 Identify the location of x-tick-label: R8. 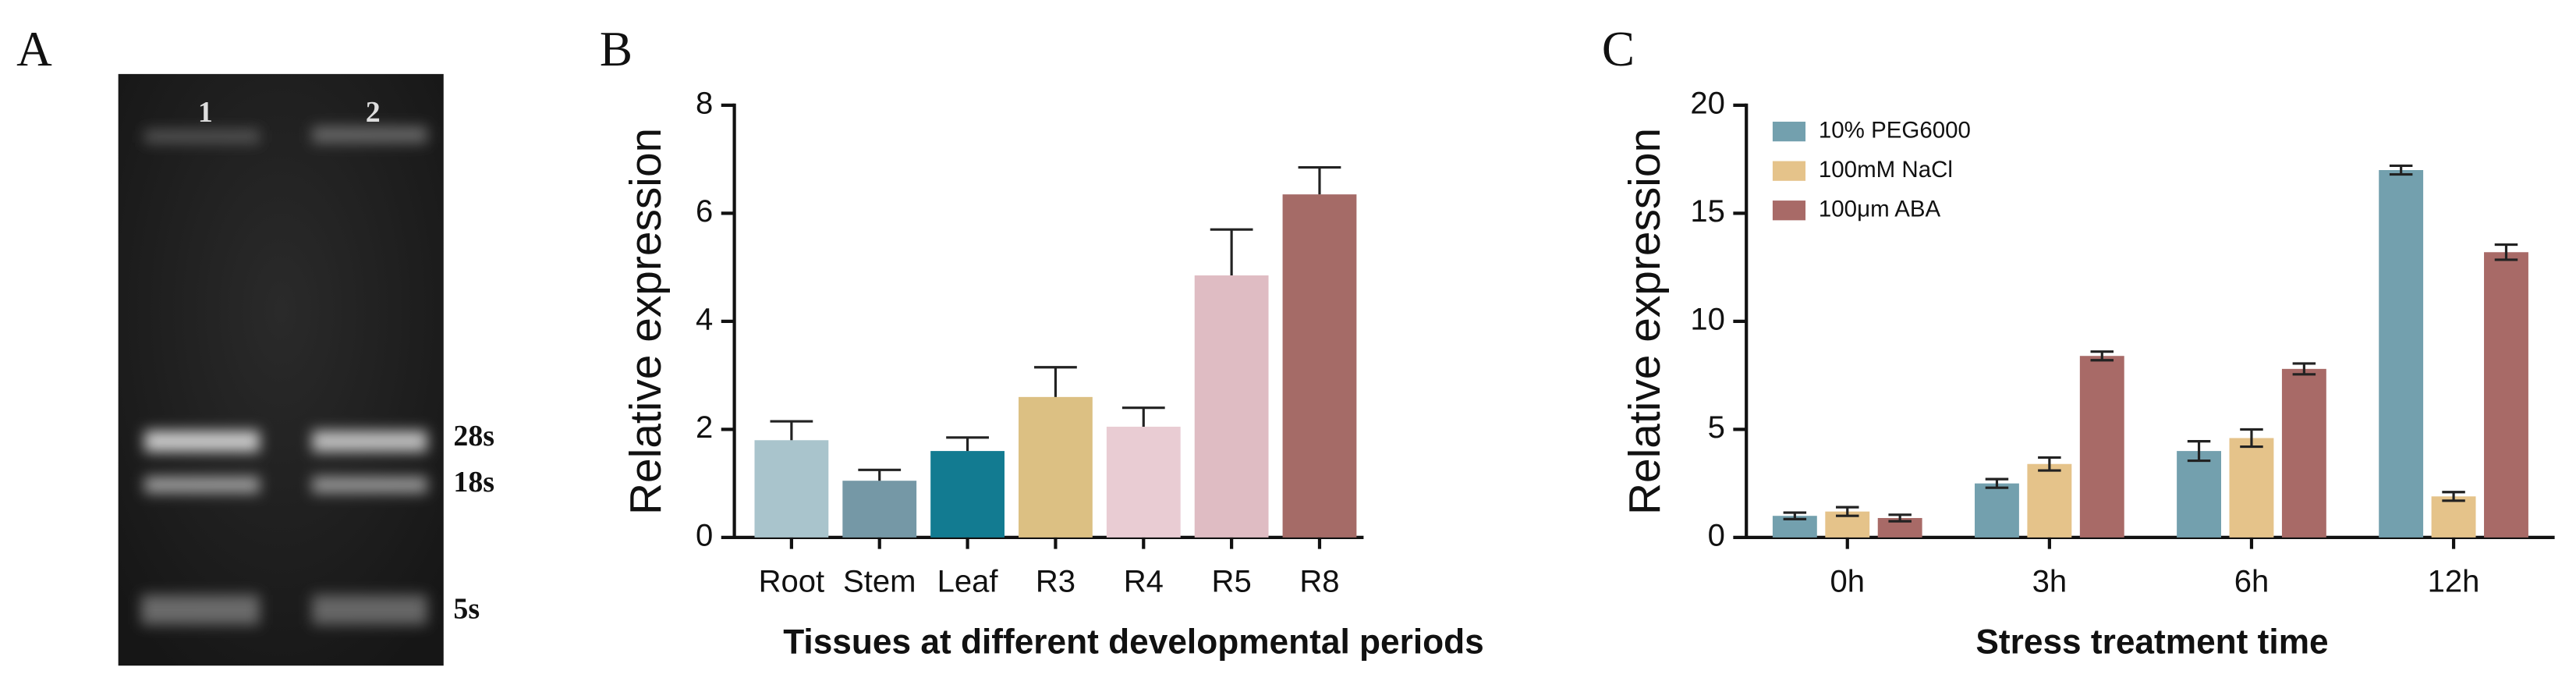
(1319, 581).